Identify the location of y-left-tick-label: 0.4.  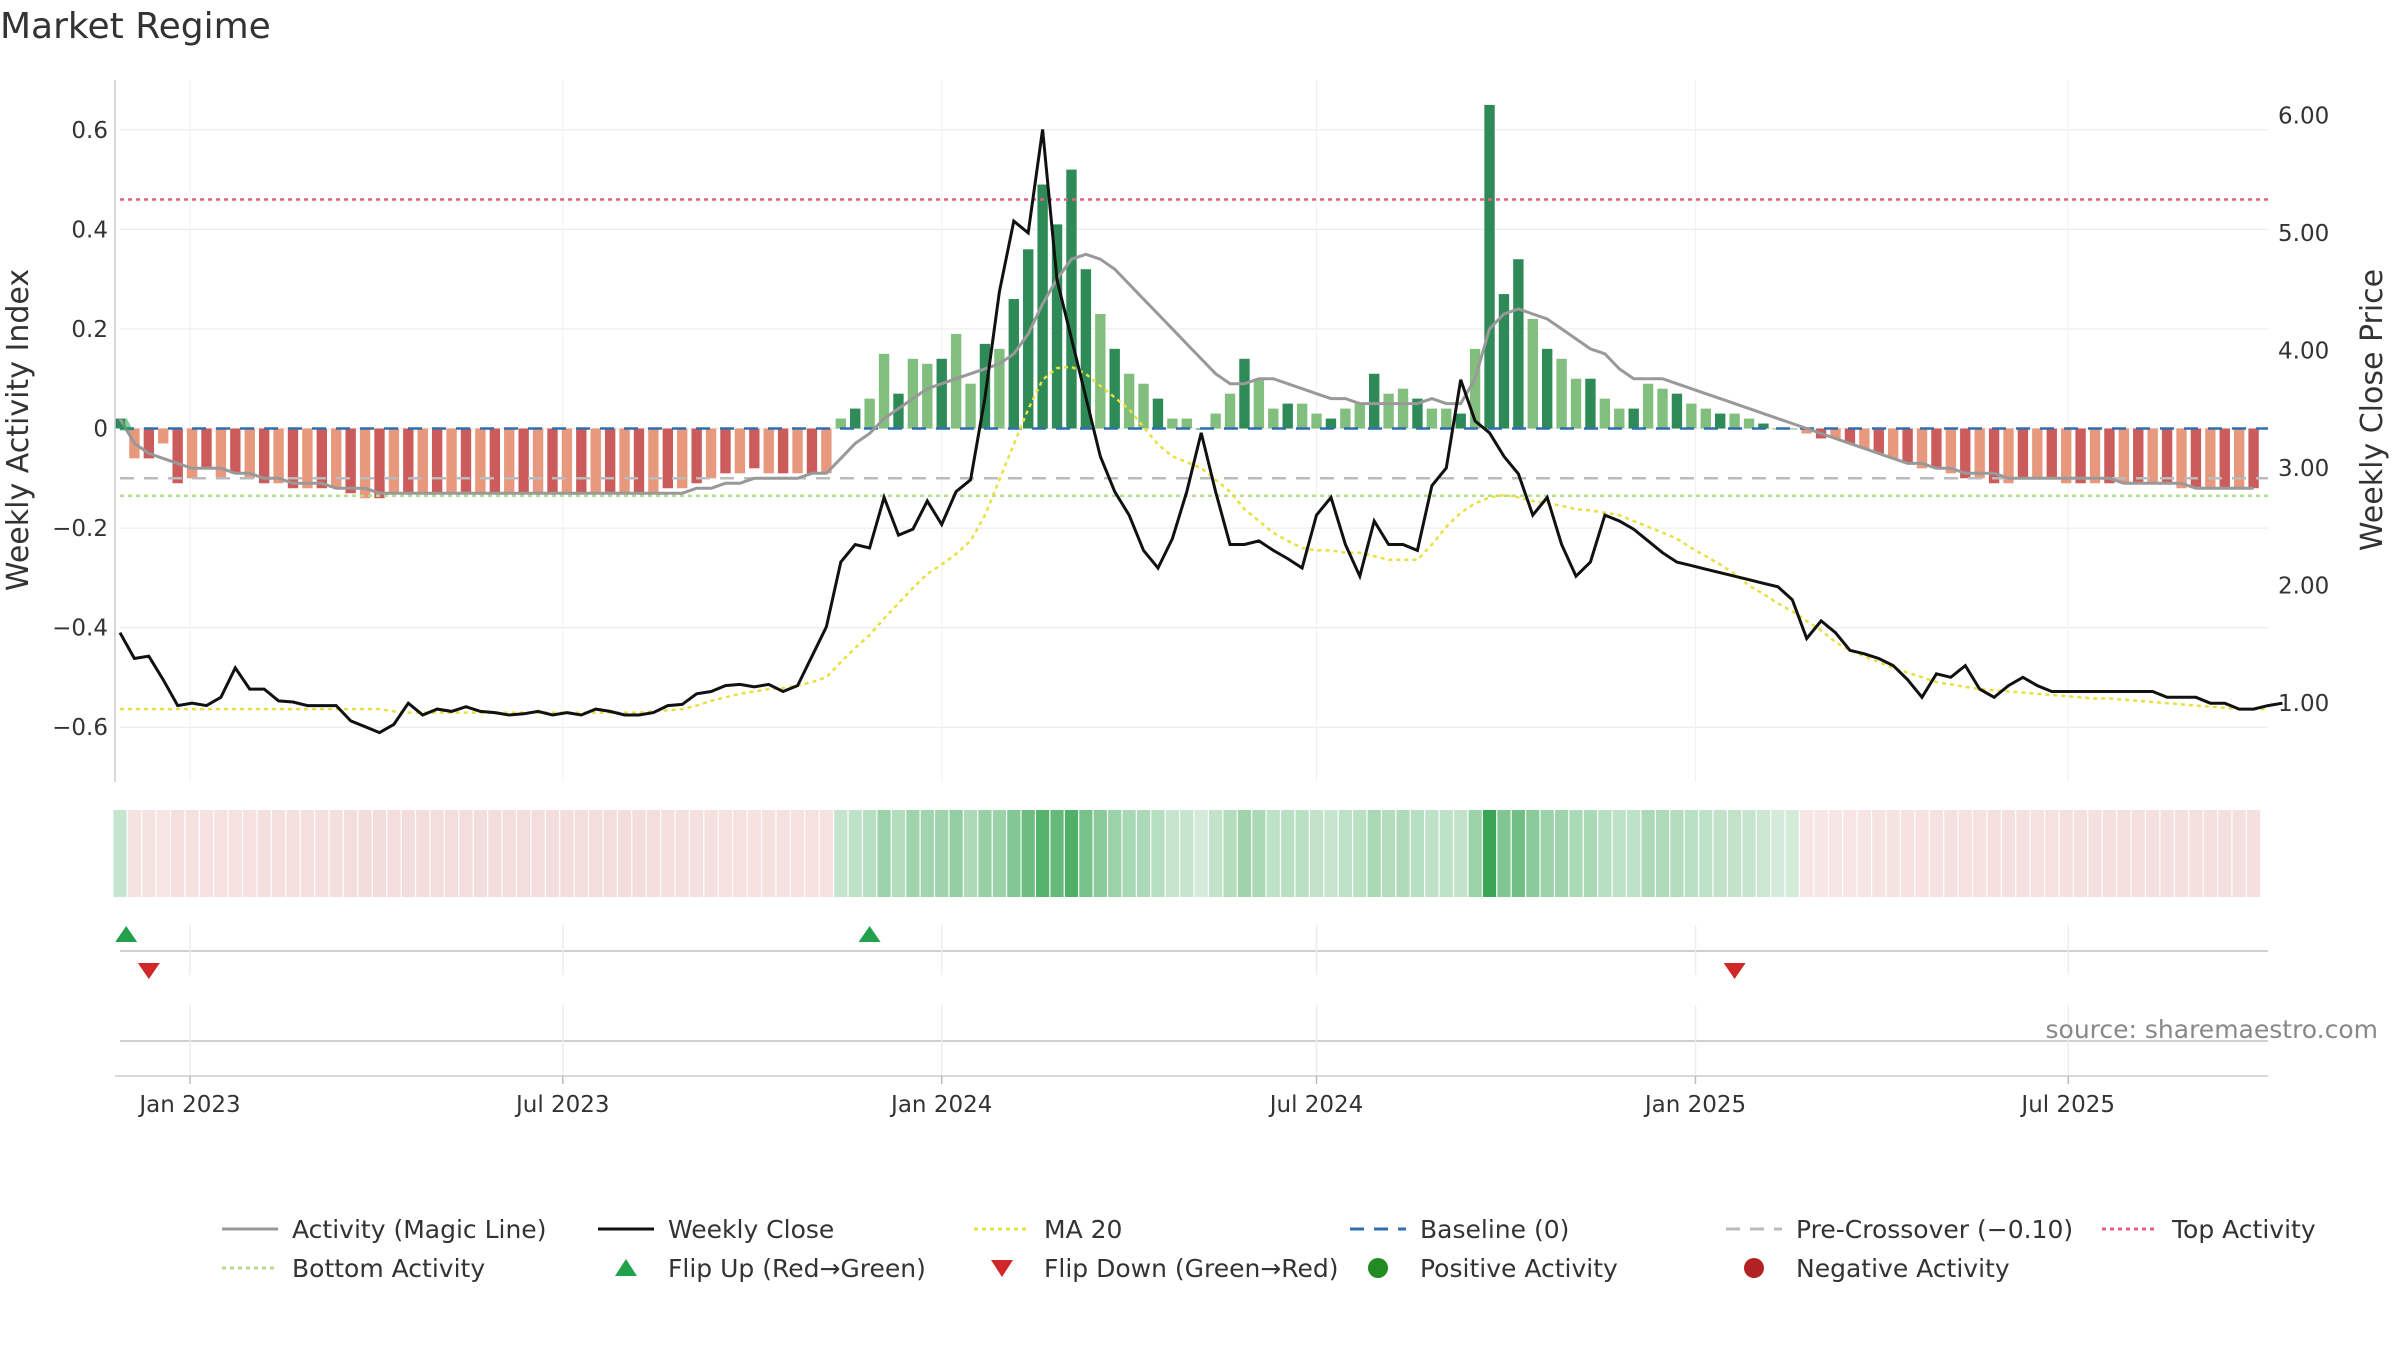
(89, 230).